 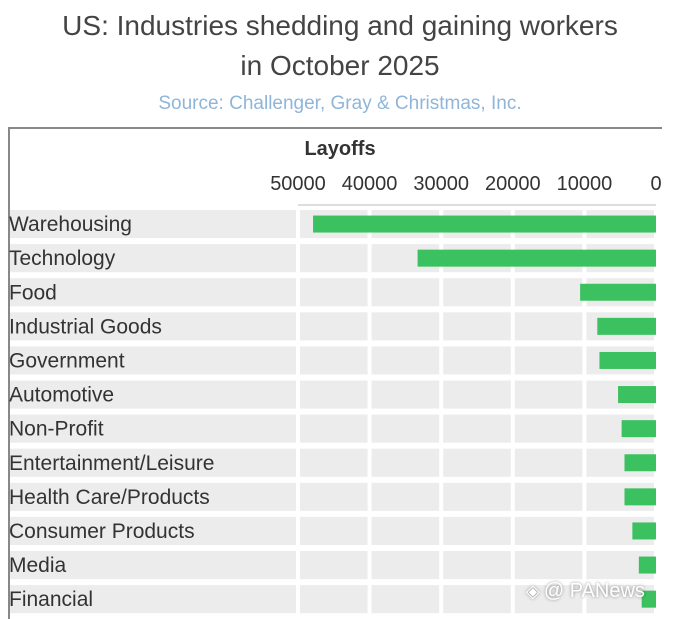 What do you see at coordinates (109, 497) in the screenshot?
I see `category-label: Health Care/Products` at bounding box center [109, 497].